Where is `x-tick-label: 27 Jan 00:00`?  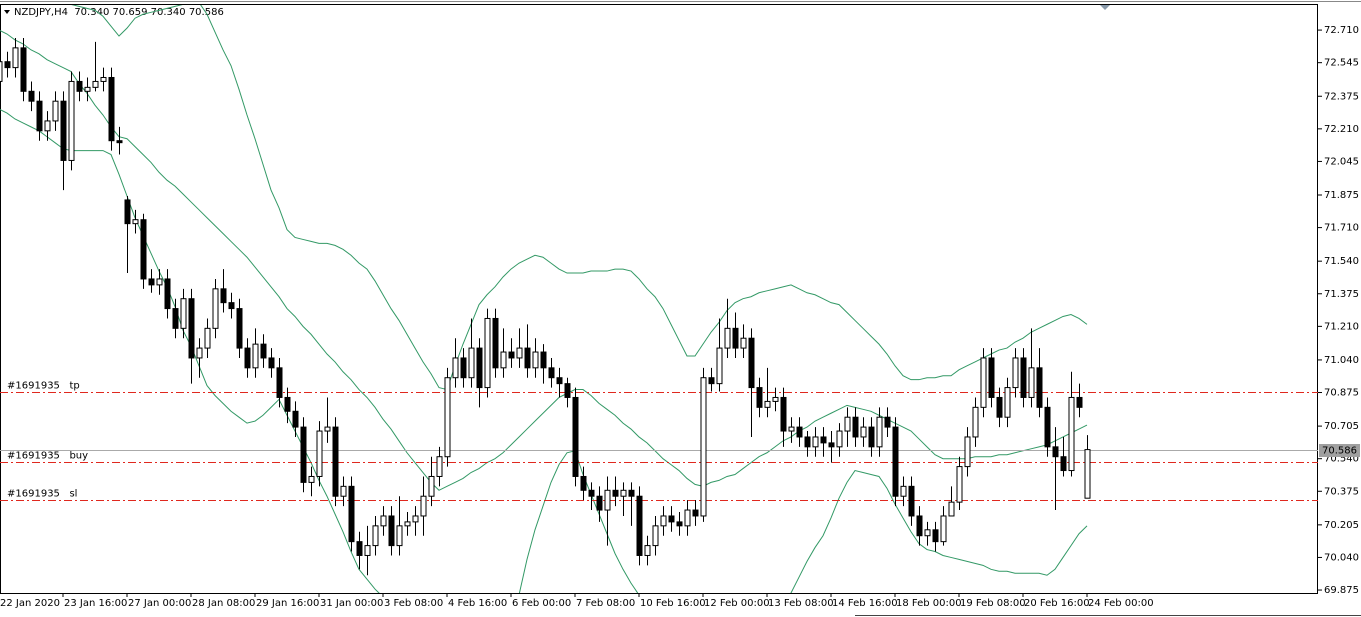
x-tick-label: 27 Jan 00:00 is located at coordinates (159, 603).